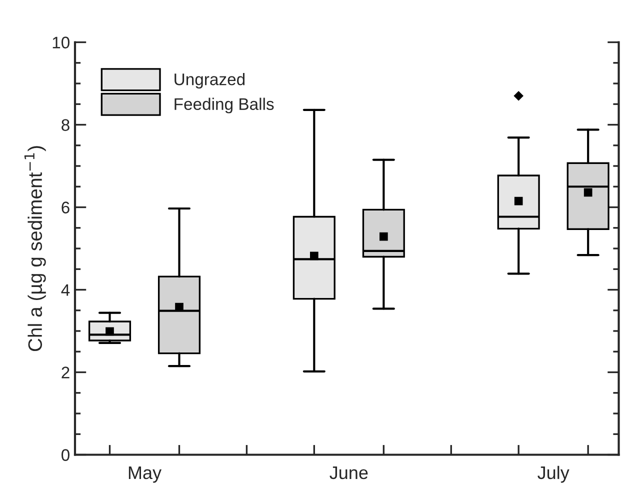  I want to click on y-tick-label: 8, so click(66, 125).